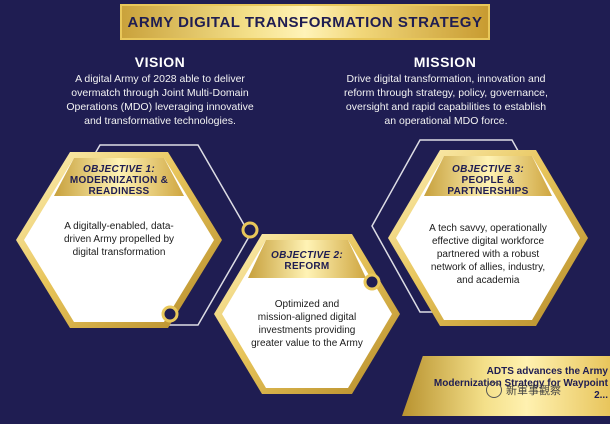 This screenshot has height=424, width=610. I want to click on hex-1-cap, so click(119, 177).